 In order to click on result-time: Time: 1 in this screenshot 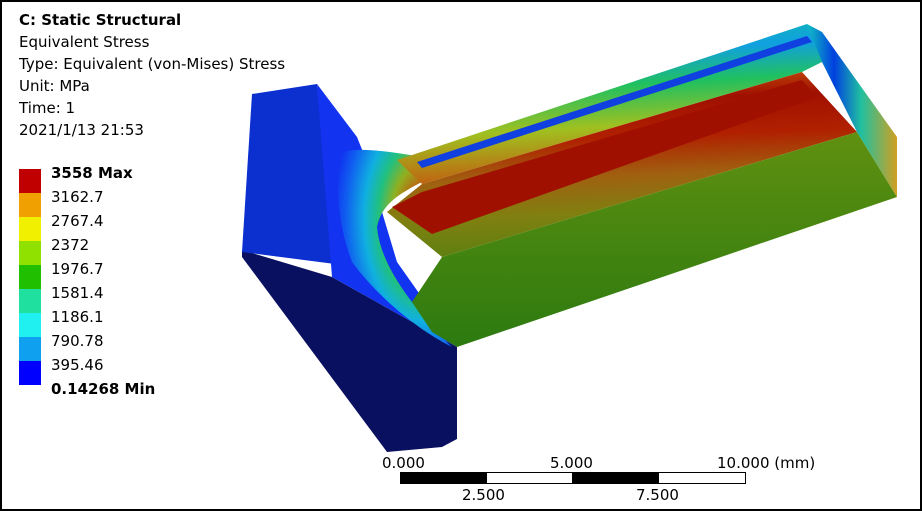, I will do `click(47, 108)`.